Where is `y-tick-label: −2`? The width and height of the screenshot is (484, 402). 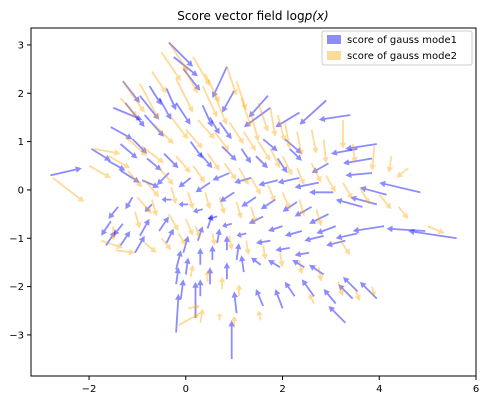 y-tick-label: −2 is located at coordinates (16, 287).